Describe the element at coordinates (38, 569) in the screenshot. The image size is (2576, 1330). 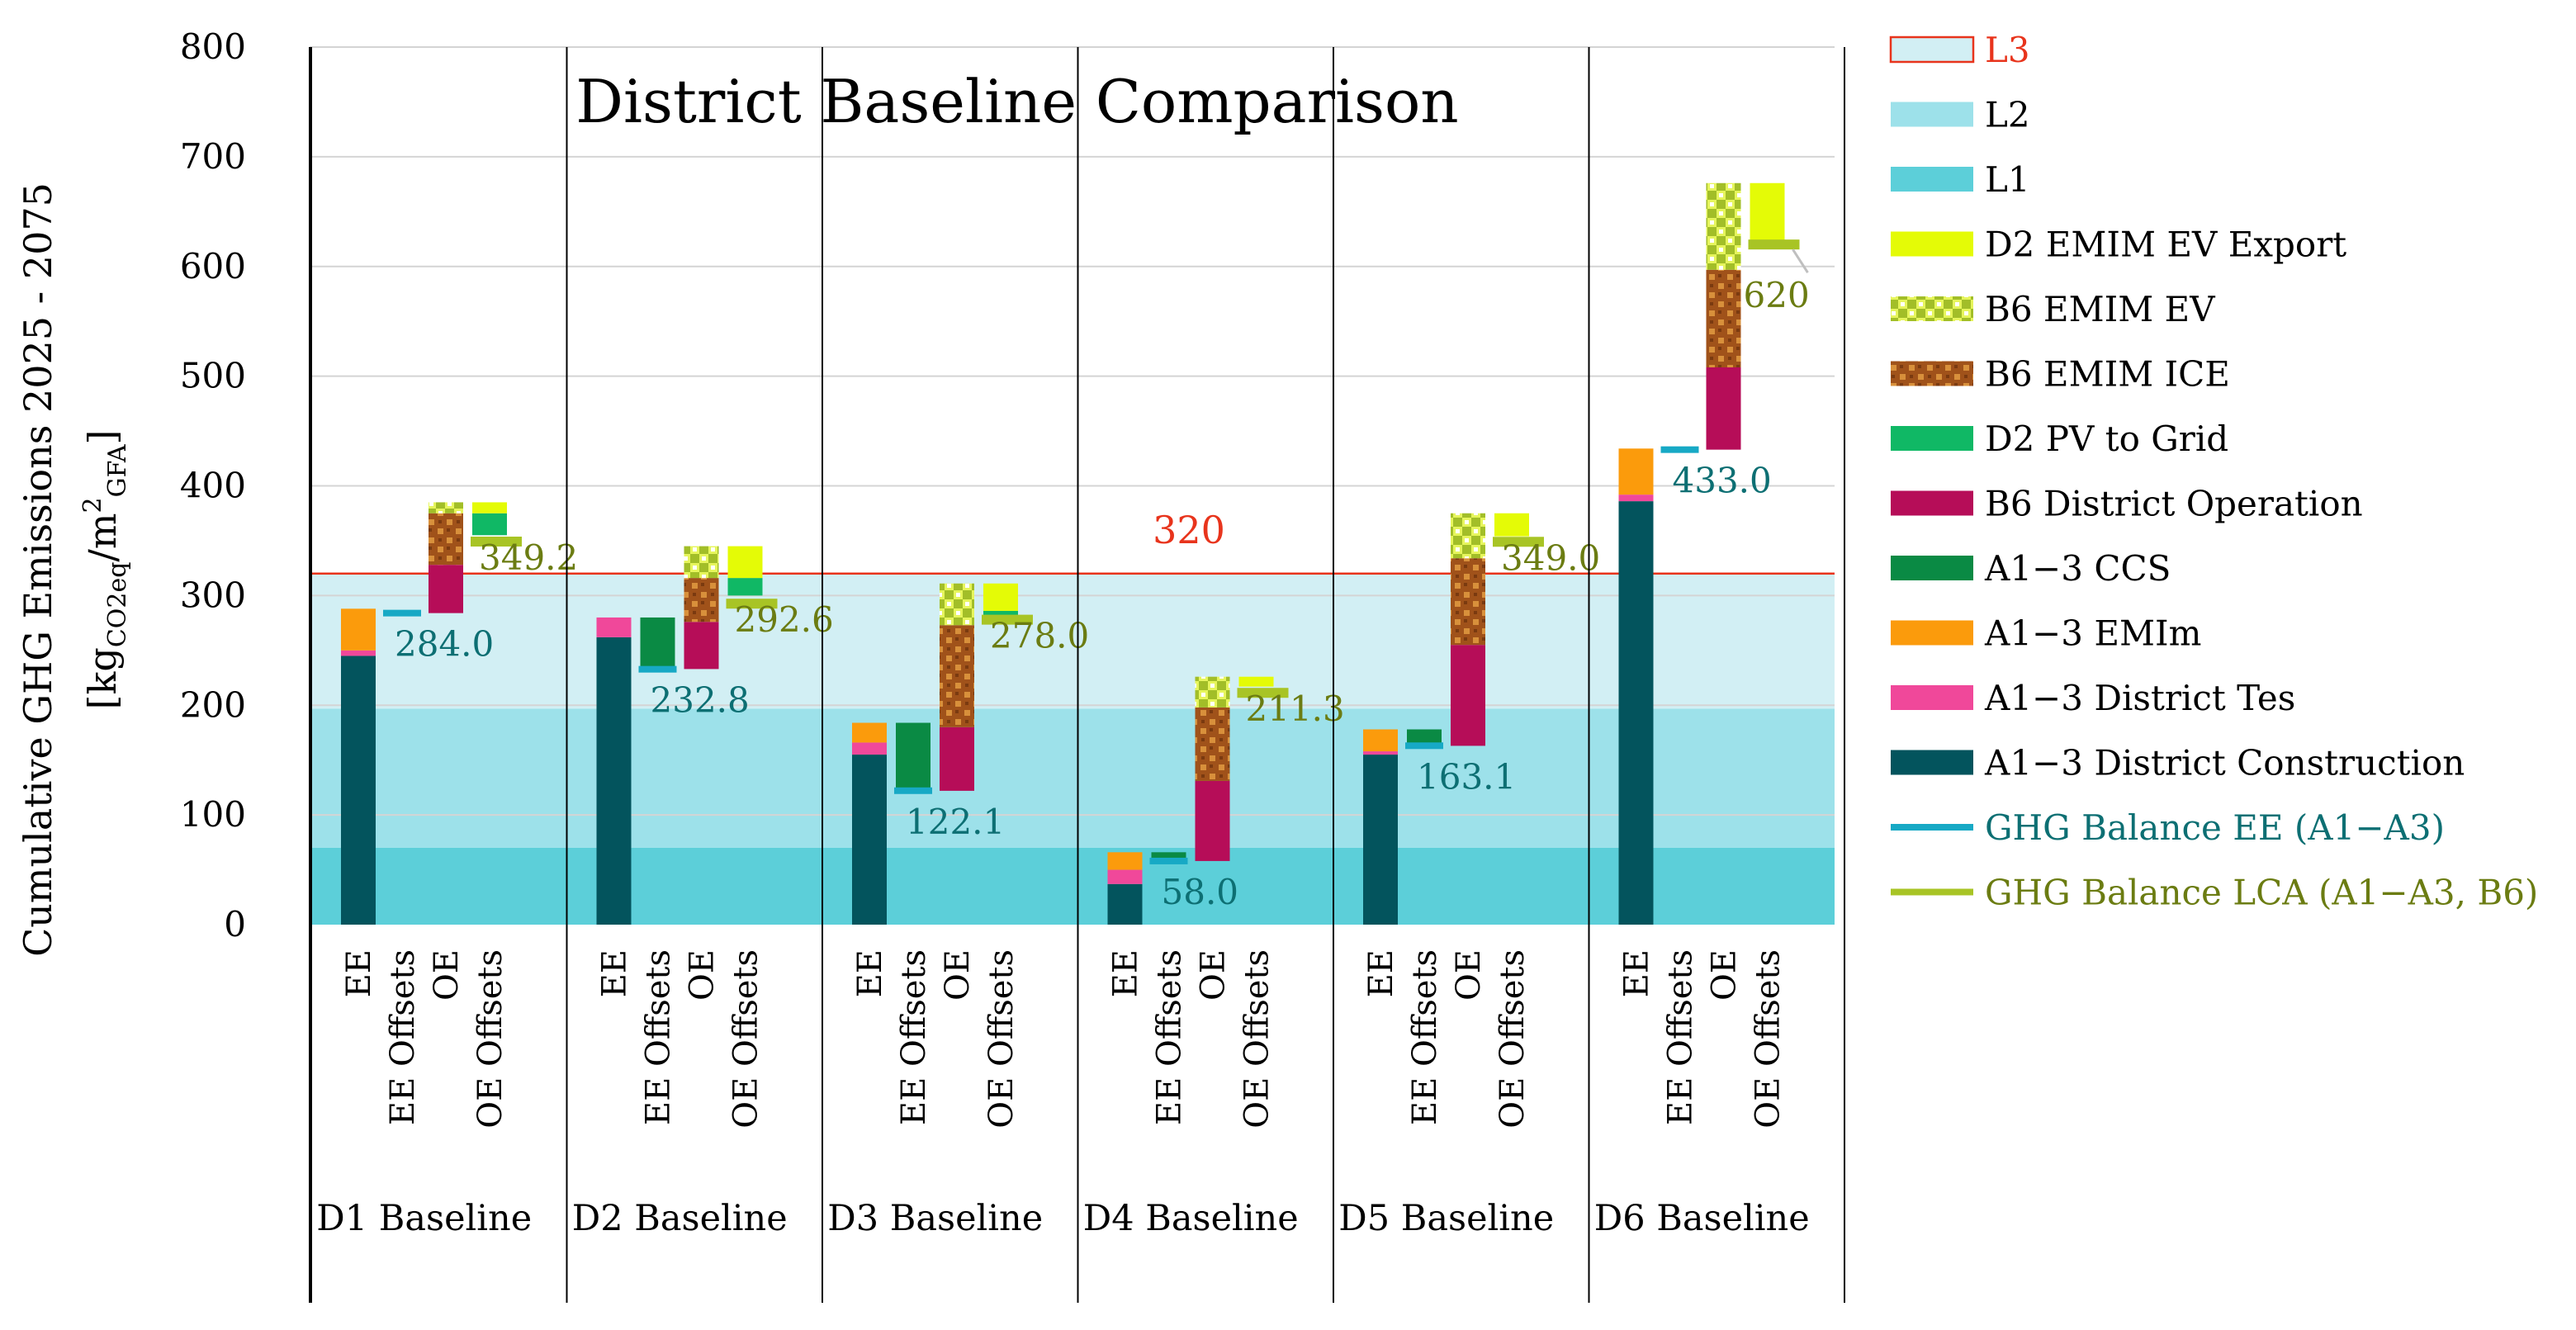
I see `y-axis-title: Cumulative GHG Emissions 2025 - 2075` at that location.